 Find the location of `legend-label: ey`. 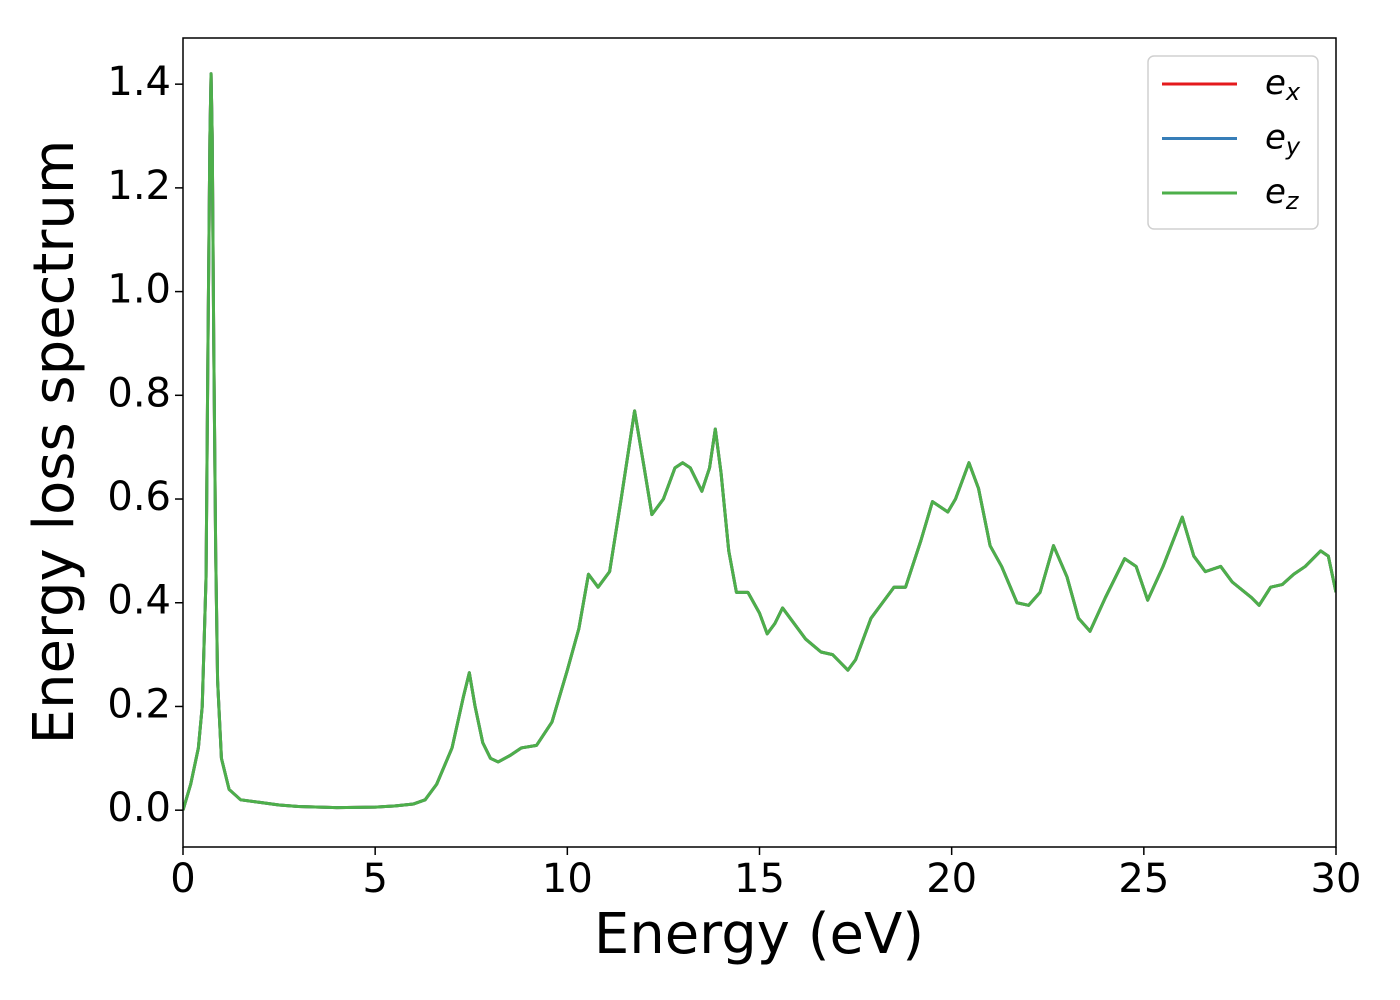

legend-label: ey is located at coordinates (1283, 139).